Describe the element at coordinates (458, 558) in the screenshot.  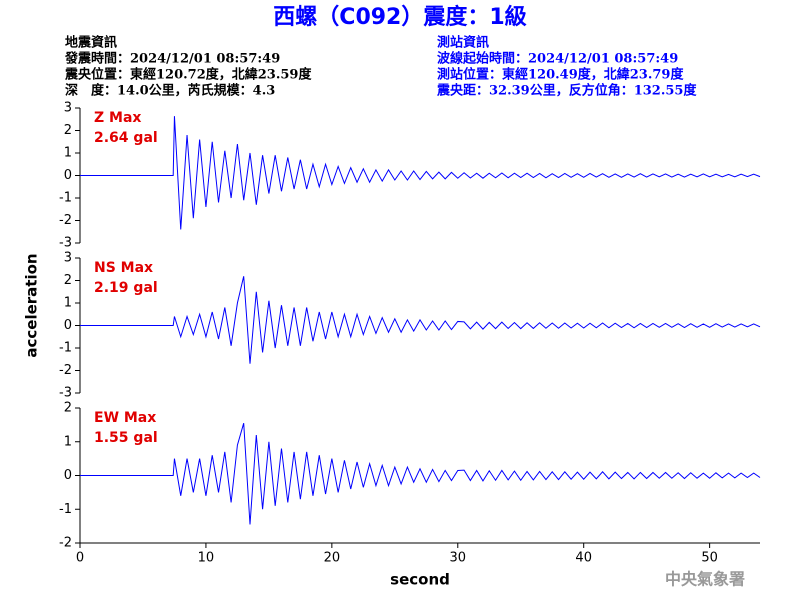
I see `x-tick-label: 30` at that location.